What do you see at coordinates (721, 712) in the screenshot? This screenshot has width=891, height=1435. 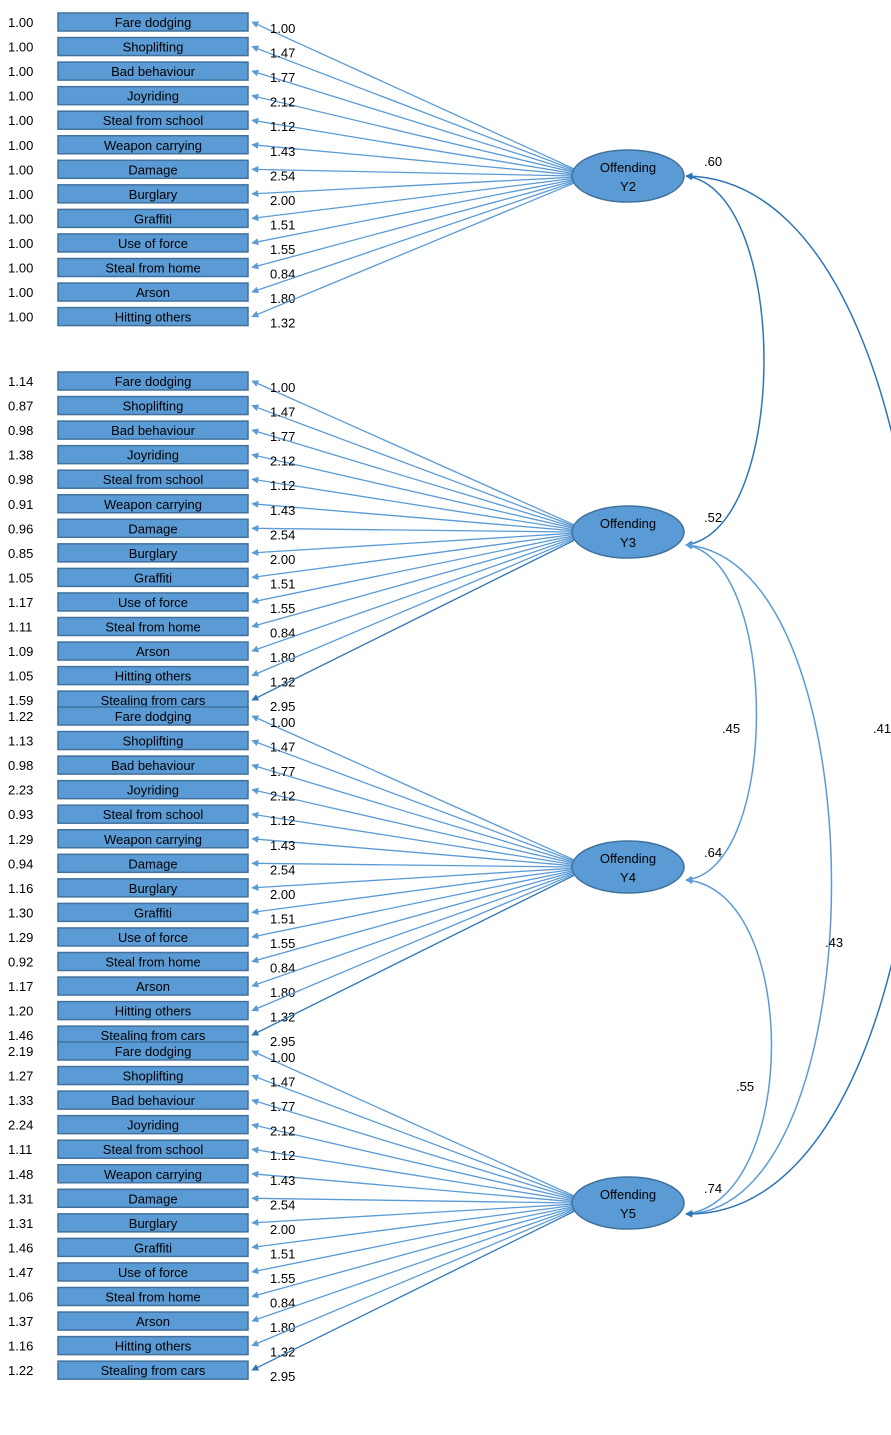 I see `correlation-arrow` at bounding box center [721, 712].